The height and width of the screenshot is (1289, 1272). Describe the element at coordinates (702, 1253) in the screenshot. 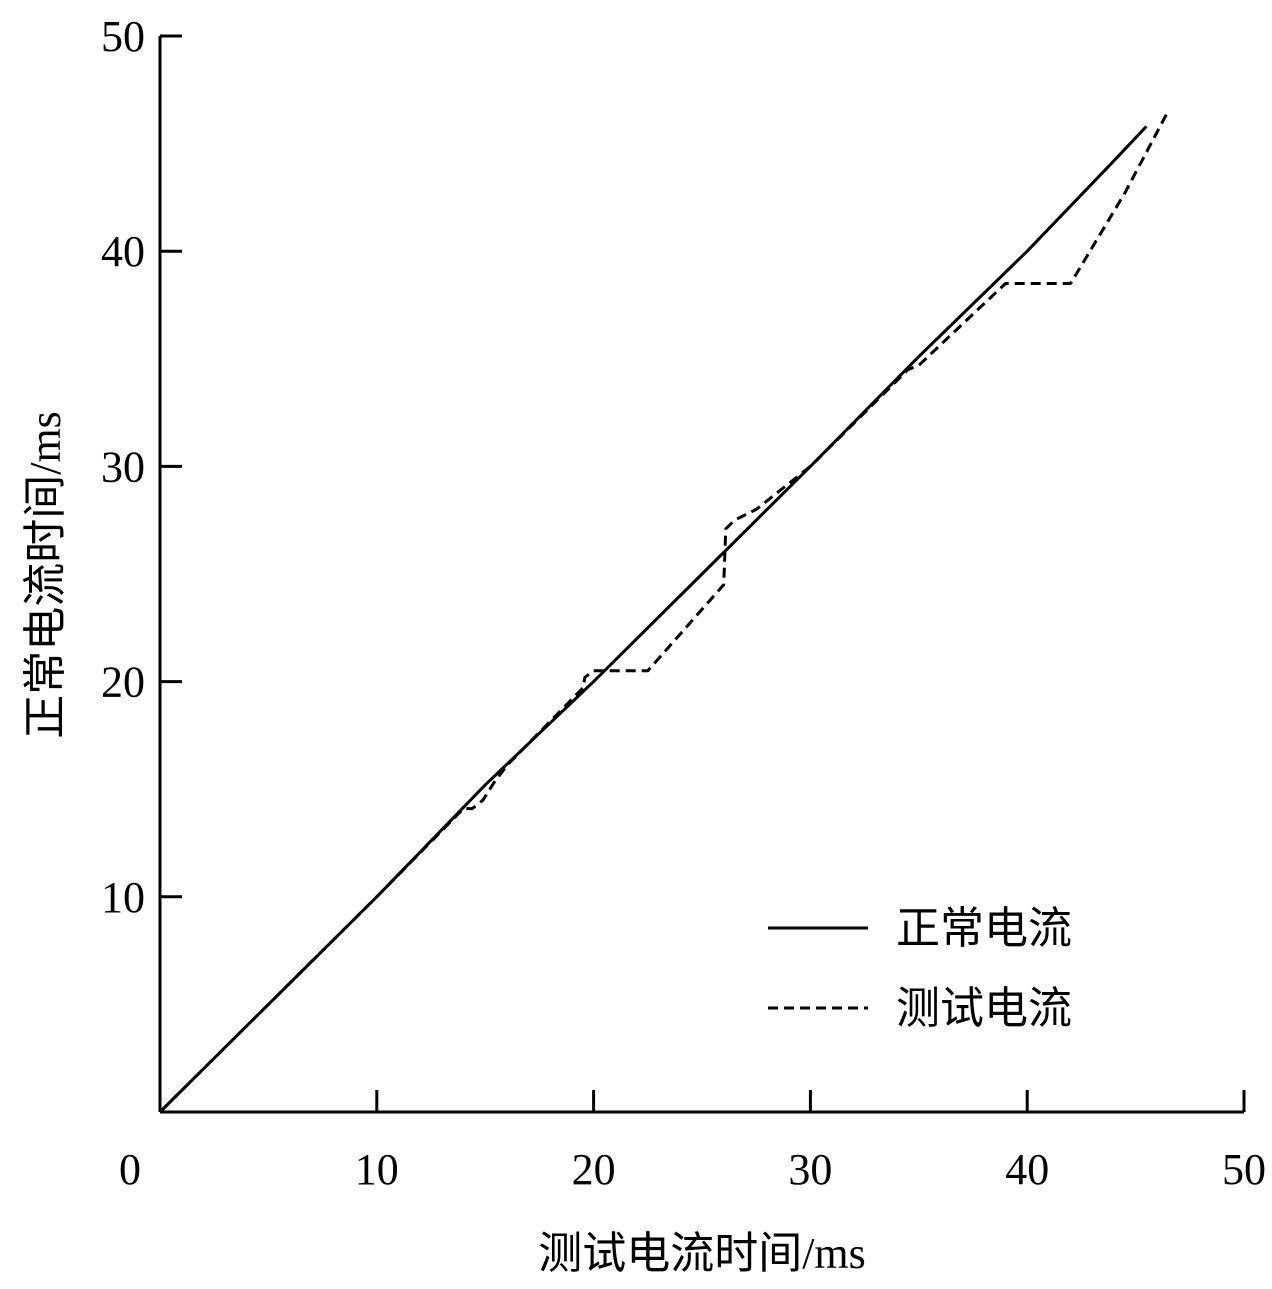

I see `x-axis-label: 测试电流时间/ms` at that location.